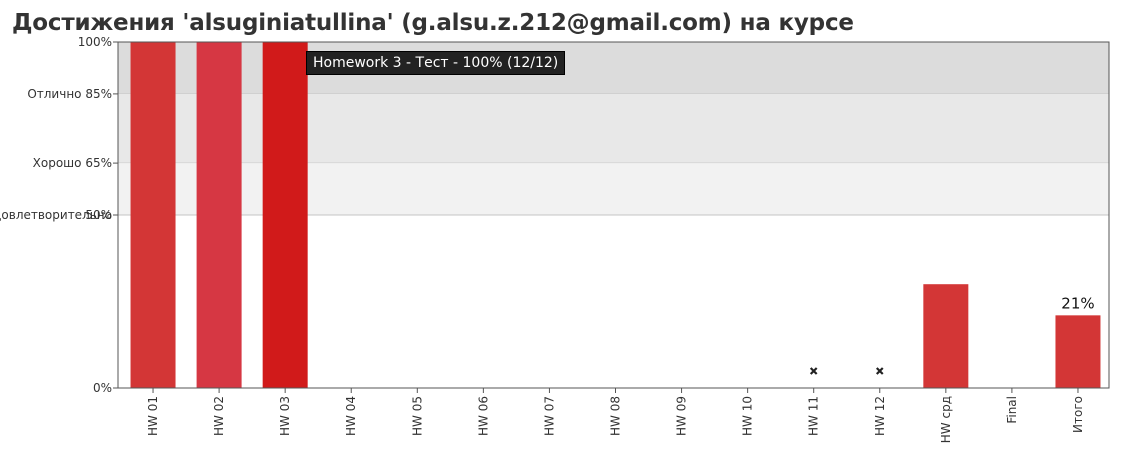 This screenshot has width=1131, height=464. What do you see at coordinates (549, 416) in the screenshot?
I see `x-tick-label: HW 07` at bounding box center [549, 416].